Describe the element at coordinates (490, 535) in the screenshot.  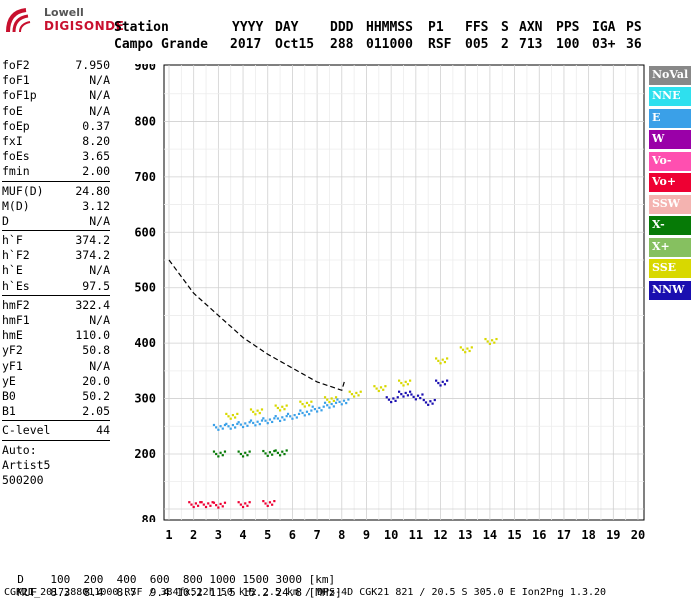
I see `x-tick-label: 14` at that location.